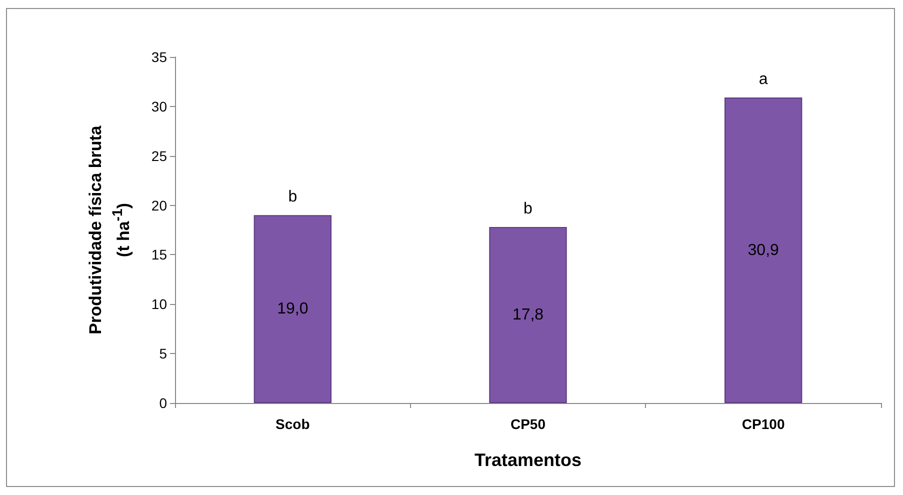 This screenshot has height=495, width=903. I want to click on x-tick-label: CP50, so click(528, 424).